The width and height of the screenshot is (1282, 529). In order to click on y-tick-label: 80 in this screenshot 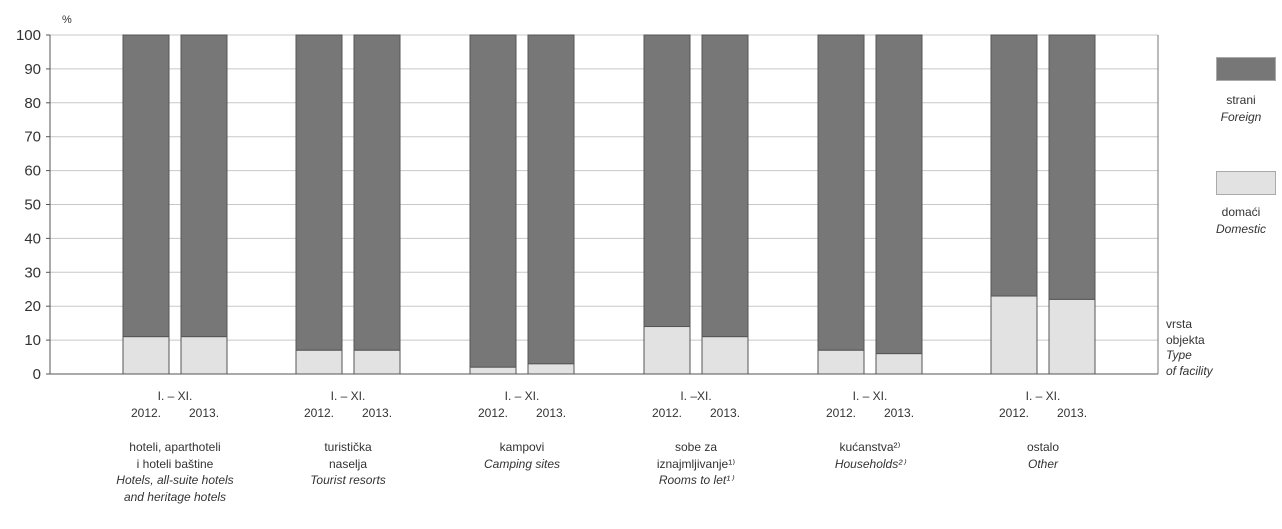, I will do `click(32, 103)`.